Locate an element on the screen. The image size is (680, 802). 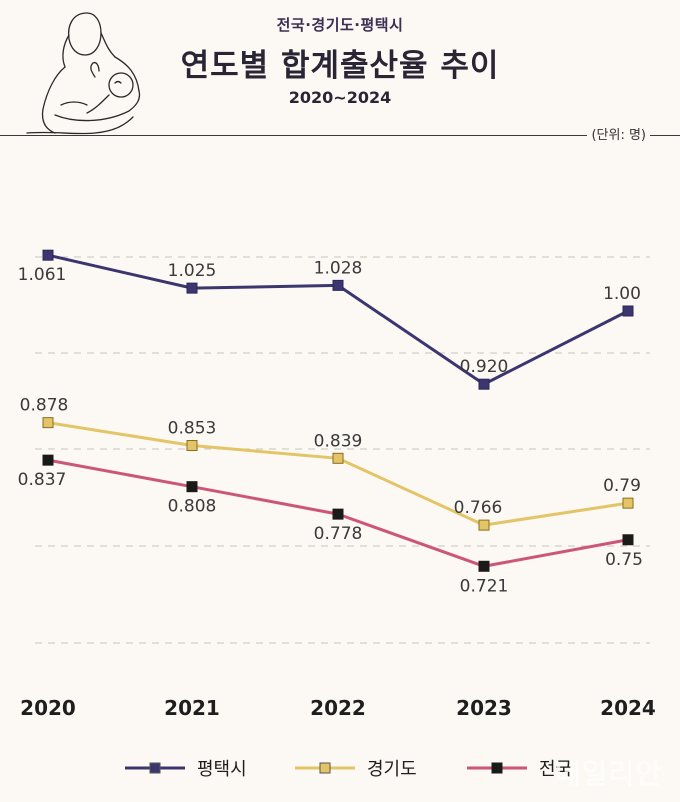
watermark: 데일리안 is located at coordinates (608, 773).